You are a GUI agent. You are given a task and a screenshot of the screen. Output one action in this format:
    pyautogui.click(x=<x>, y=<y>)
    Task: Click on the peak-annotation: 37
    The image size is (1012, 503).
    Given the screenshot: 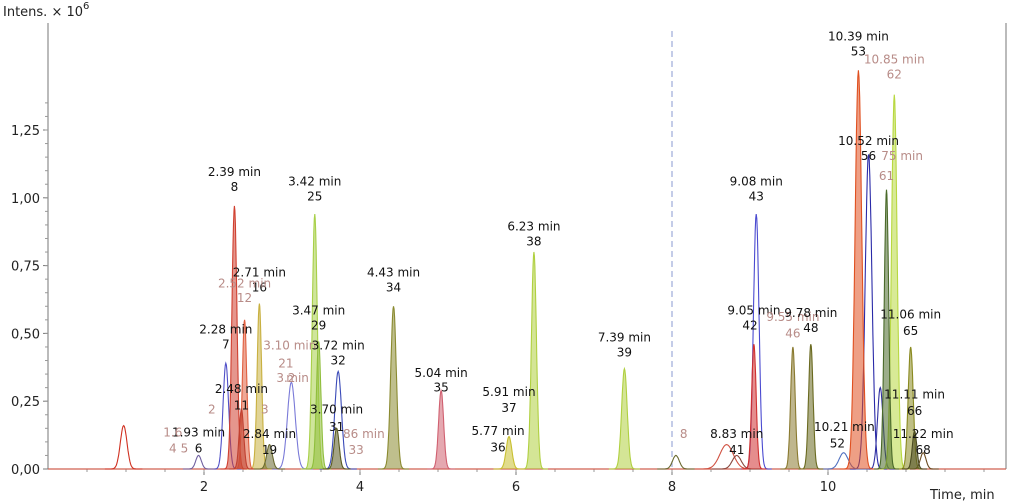 What is the action you would take?
    pyautogui.click(x=508, y=408)
    